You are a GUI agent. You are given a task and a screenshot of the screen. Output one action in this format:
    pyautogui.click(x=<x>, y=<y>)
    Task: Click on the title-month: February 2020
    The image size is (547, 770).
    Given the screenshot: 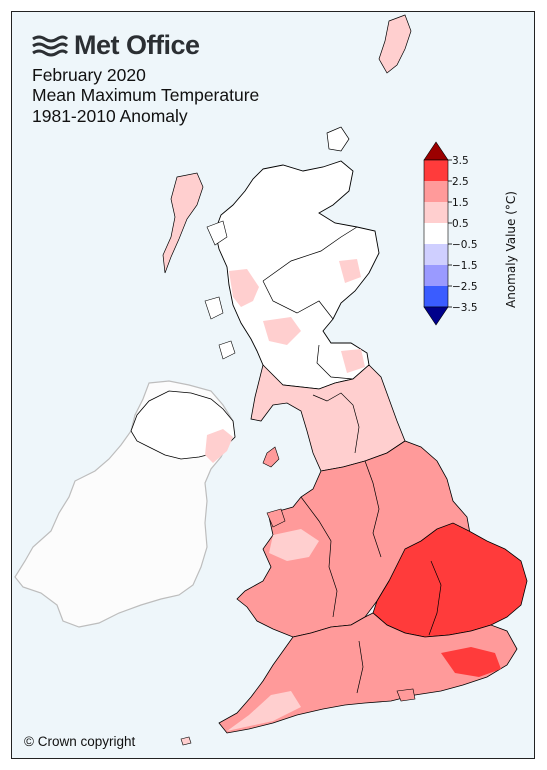 What is the action you would take?
    pyautogui.click(x=89, y=75)
    